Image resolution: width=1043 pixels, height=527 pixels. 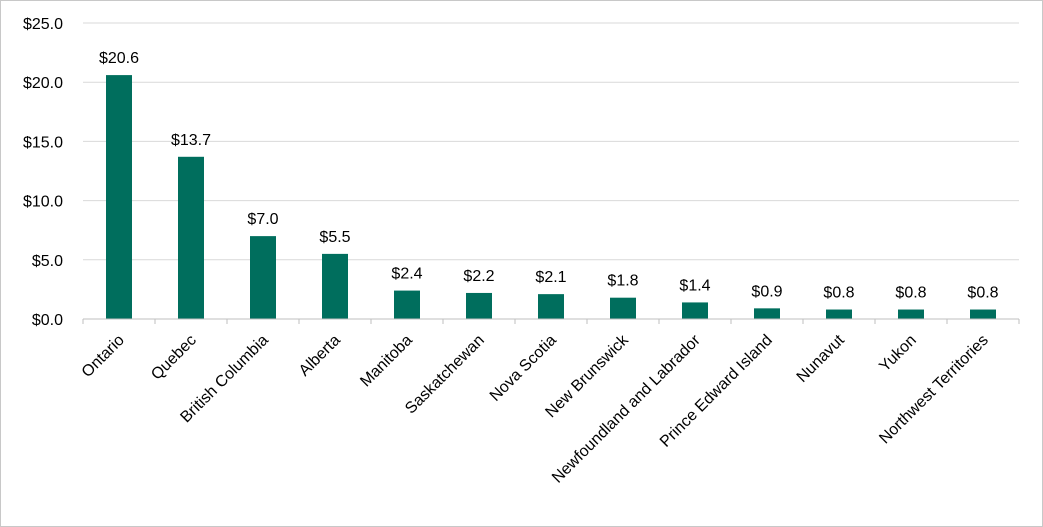 I want to click on data-label: $20.6, so click(x=119, y=58).